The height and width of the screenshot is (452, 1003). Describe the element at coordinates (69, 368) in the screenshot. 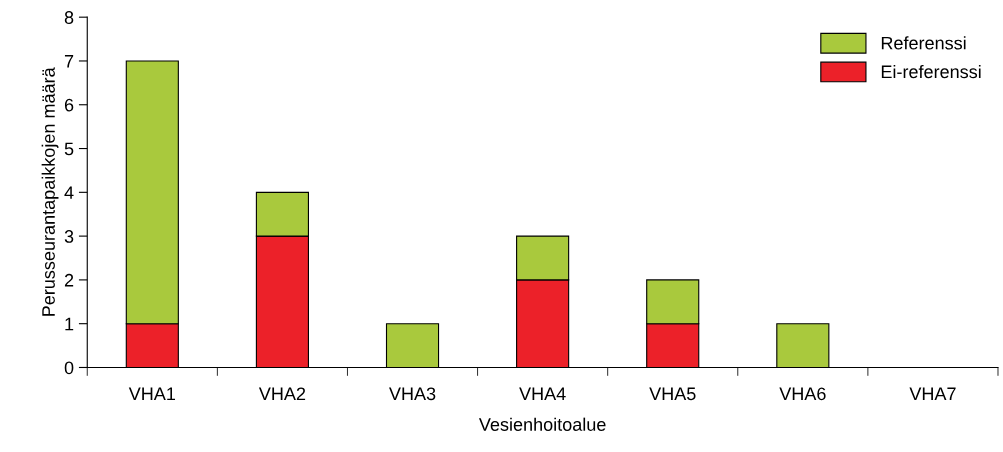

I see `y-tick-label: 0` at that location.